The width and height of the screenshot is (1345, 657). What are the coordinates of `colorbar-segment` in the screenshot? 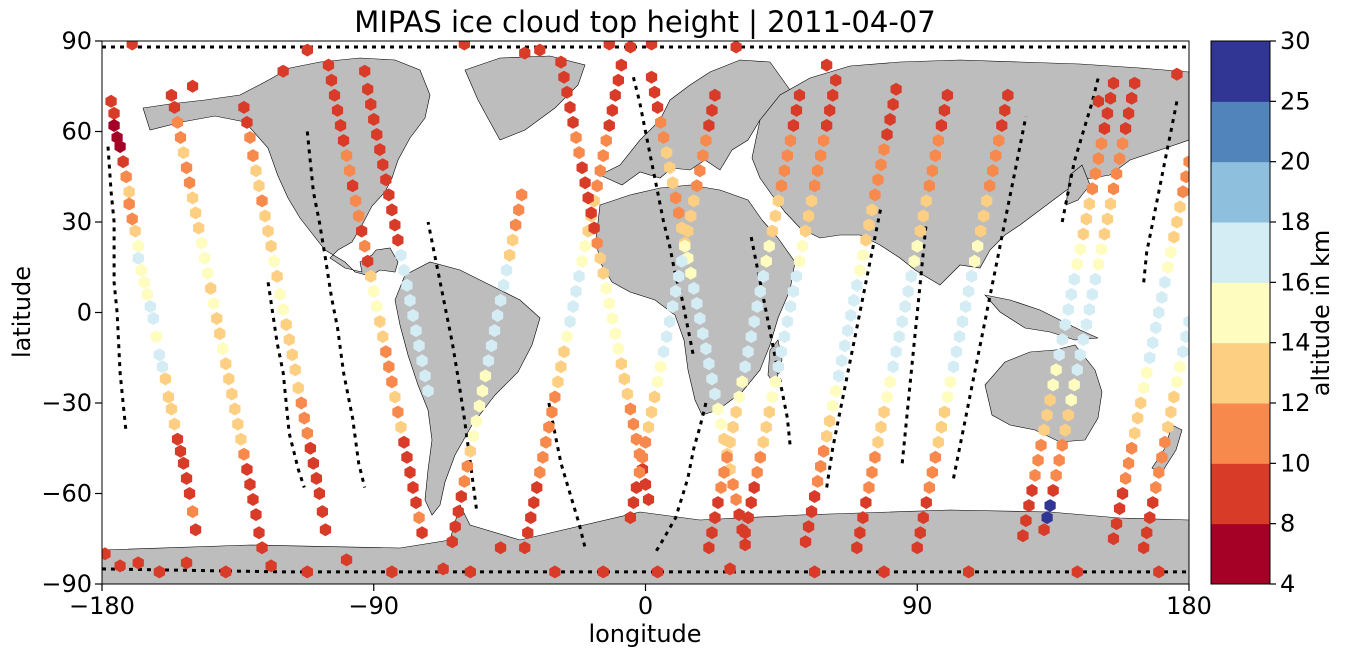 It's located at (1240, 252).